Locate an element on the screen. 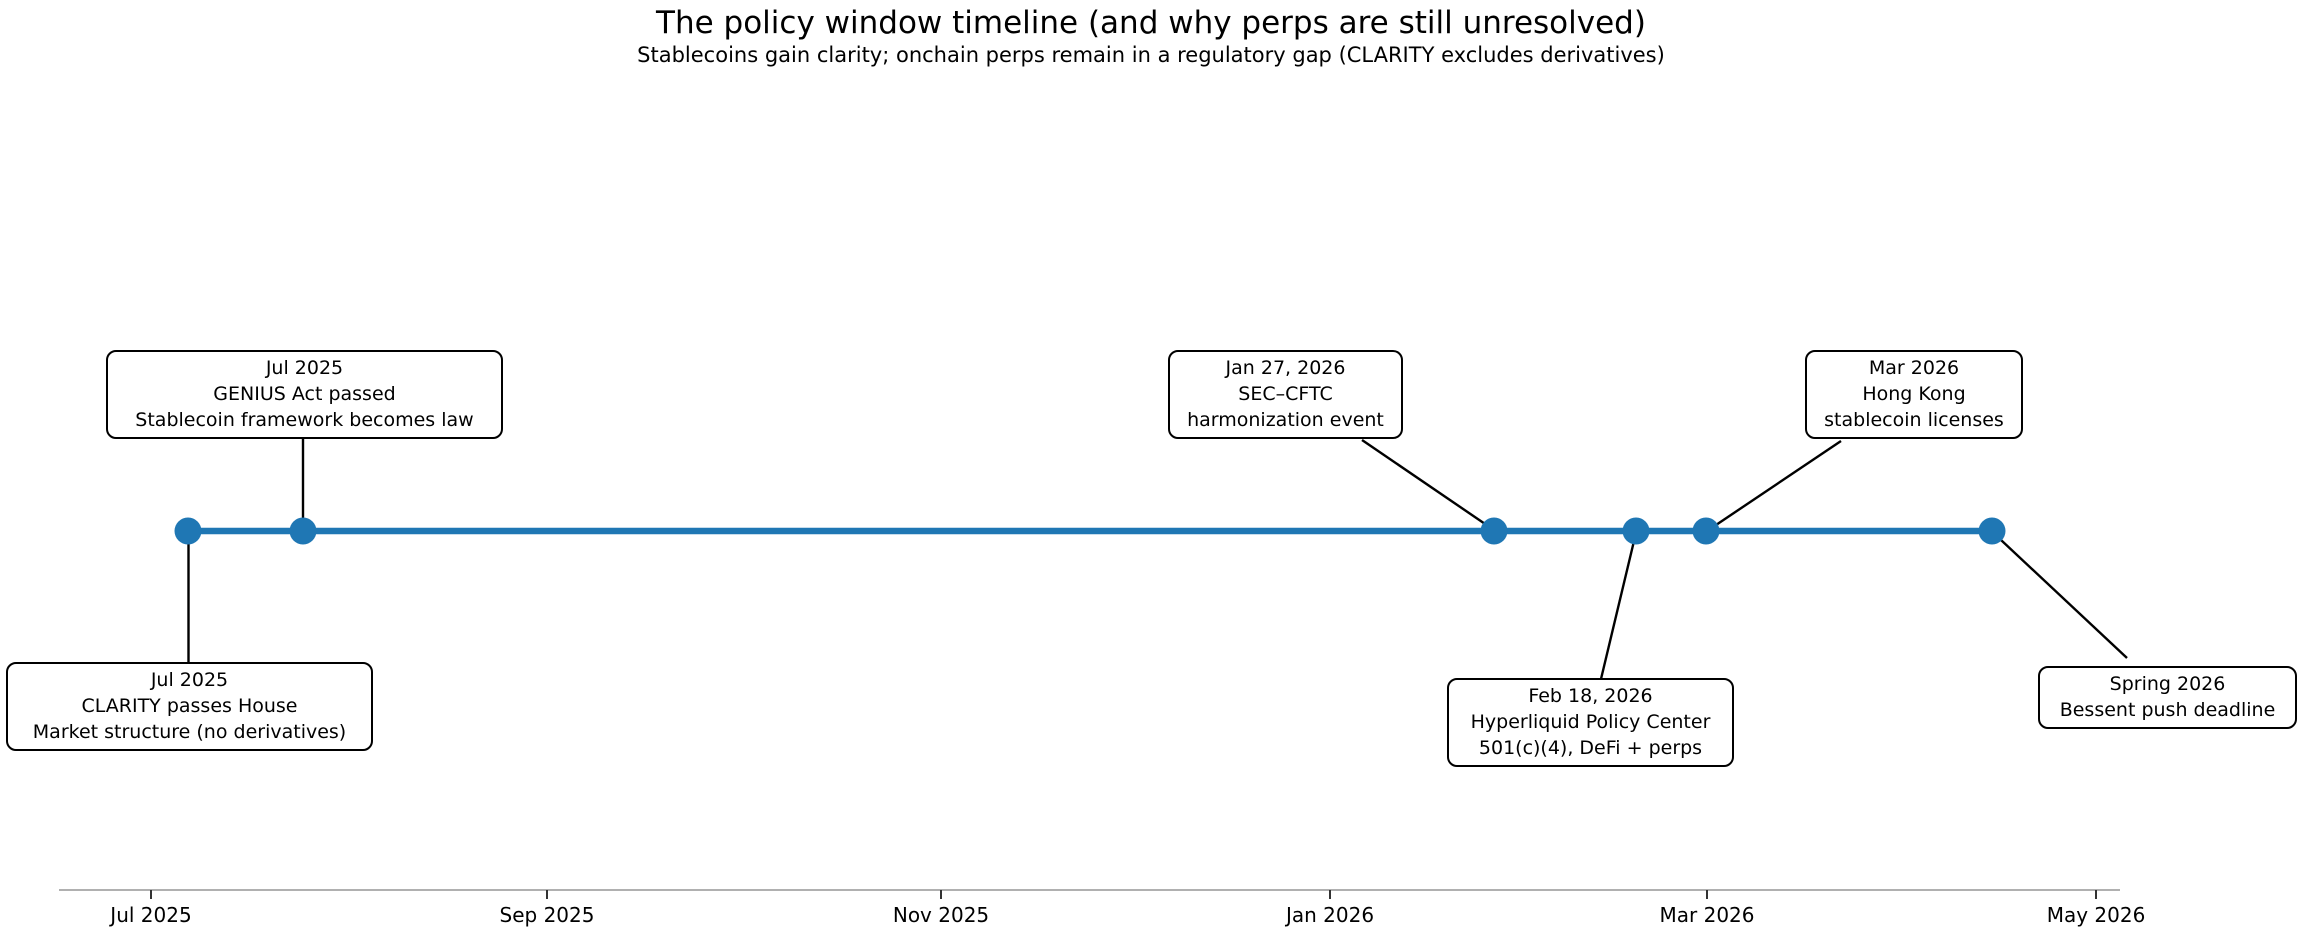 This screenshot has height=931, width=2302. annotation-date: Feb 18, 2026 is located at coordinates (1590, 696).